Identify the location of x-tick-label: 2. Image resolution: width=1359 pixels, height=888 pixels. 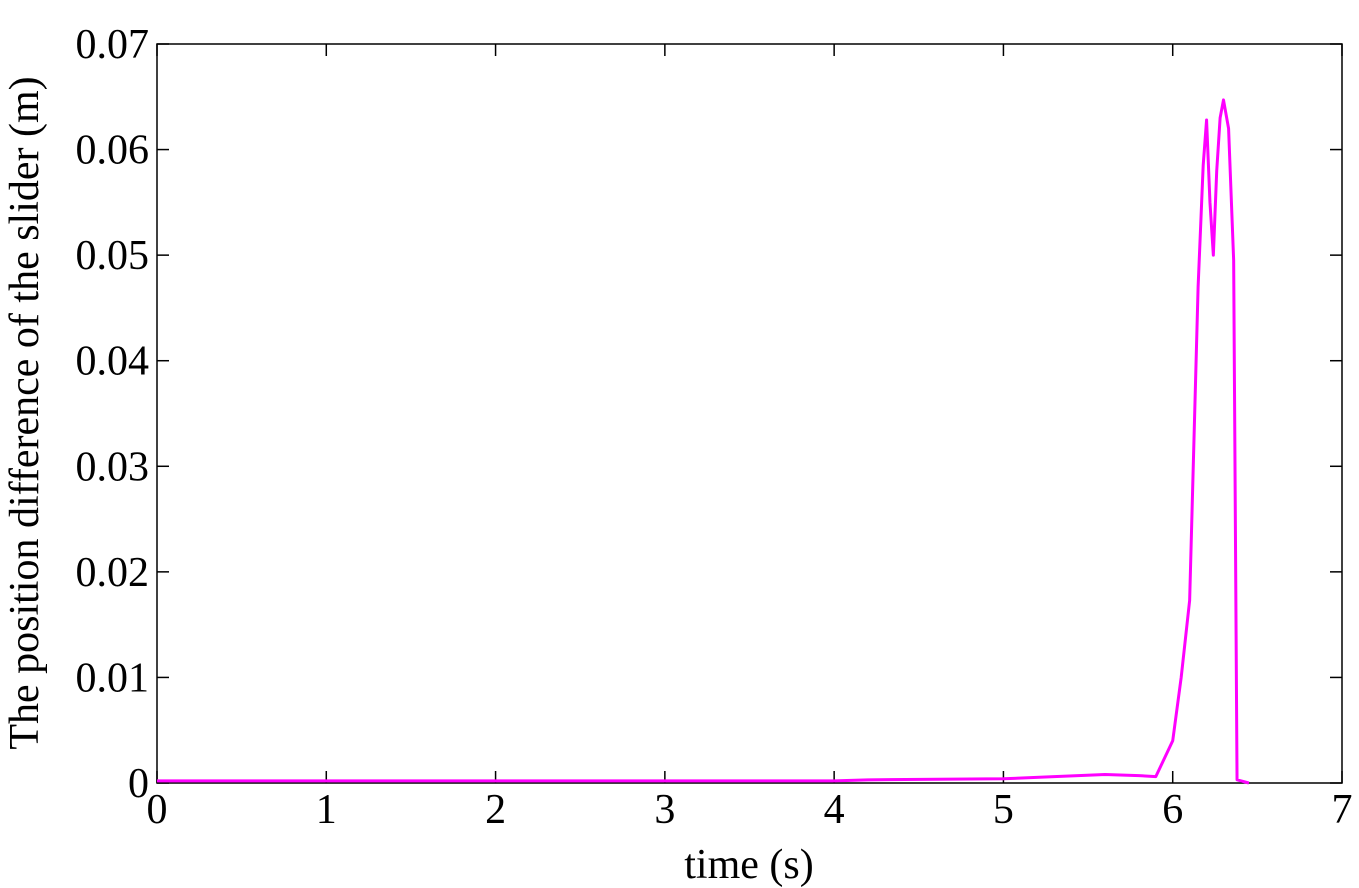
(495, 810).